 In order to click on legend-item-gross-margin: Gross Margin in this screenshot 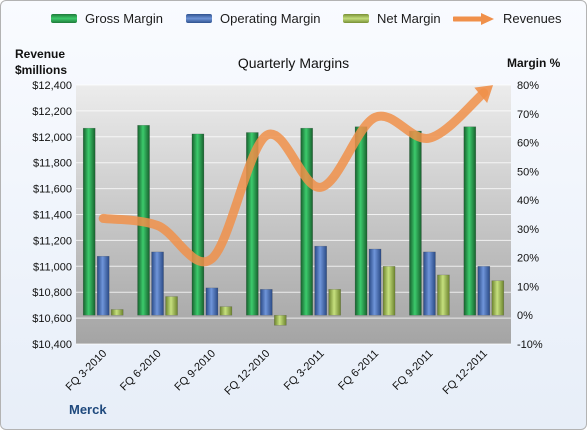, I will do `click(107, 18)`.